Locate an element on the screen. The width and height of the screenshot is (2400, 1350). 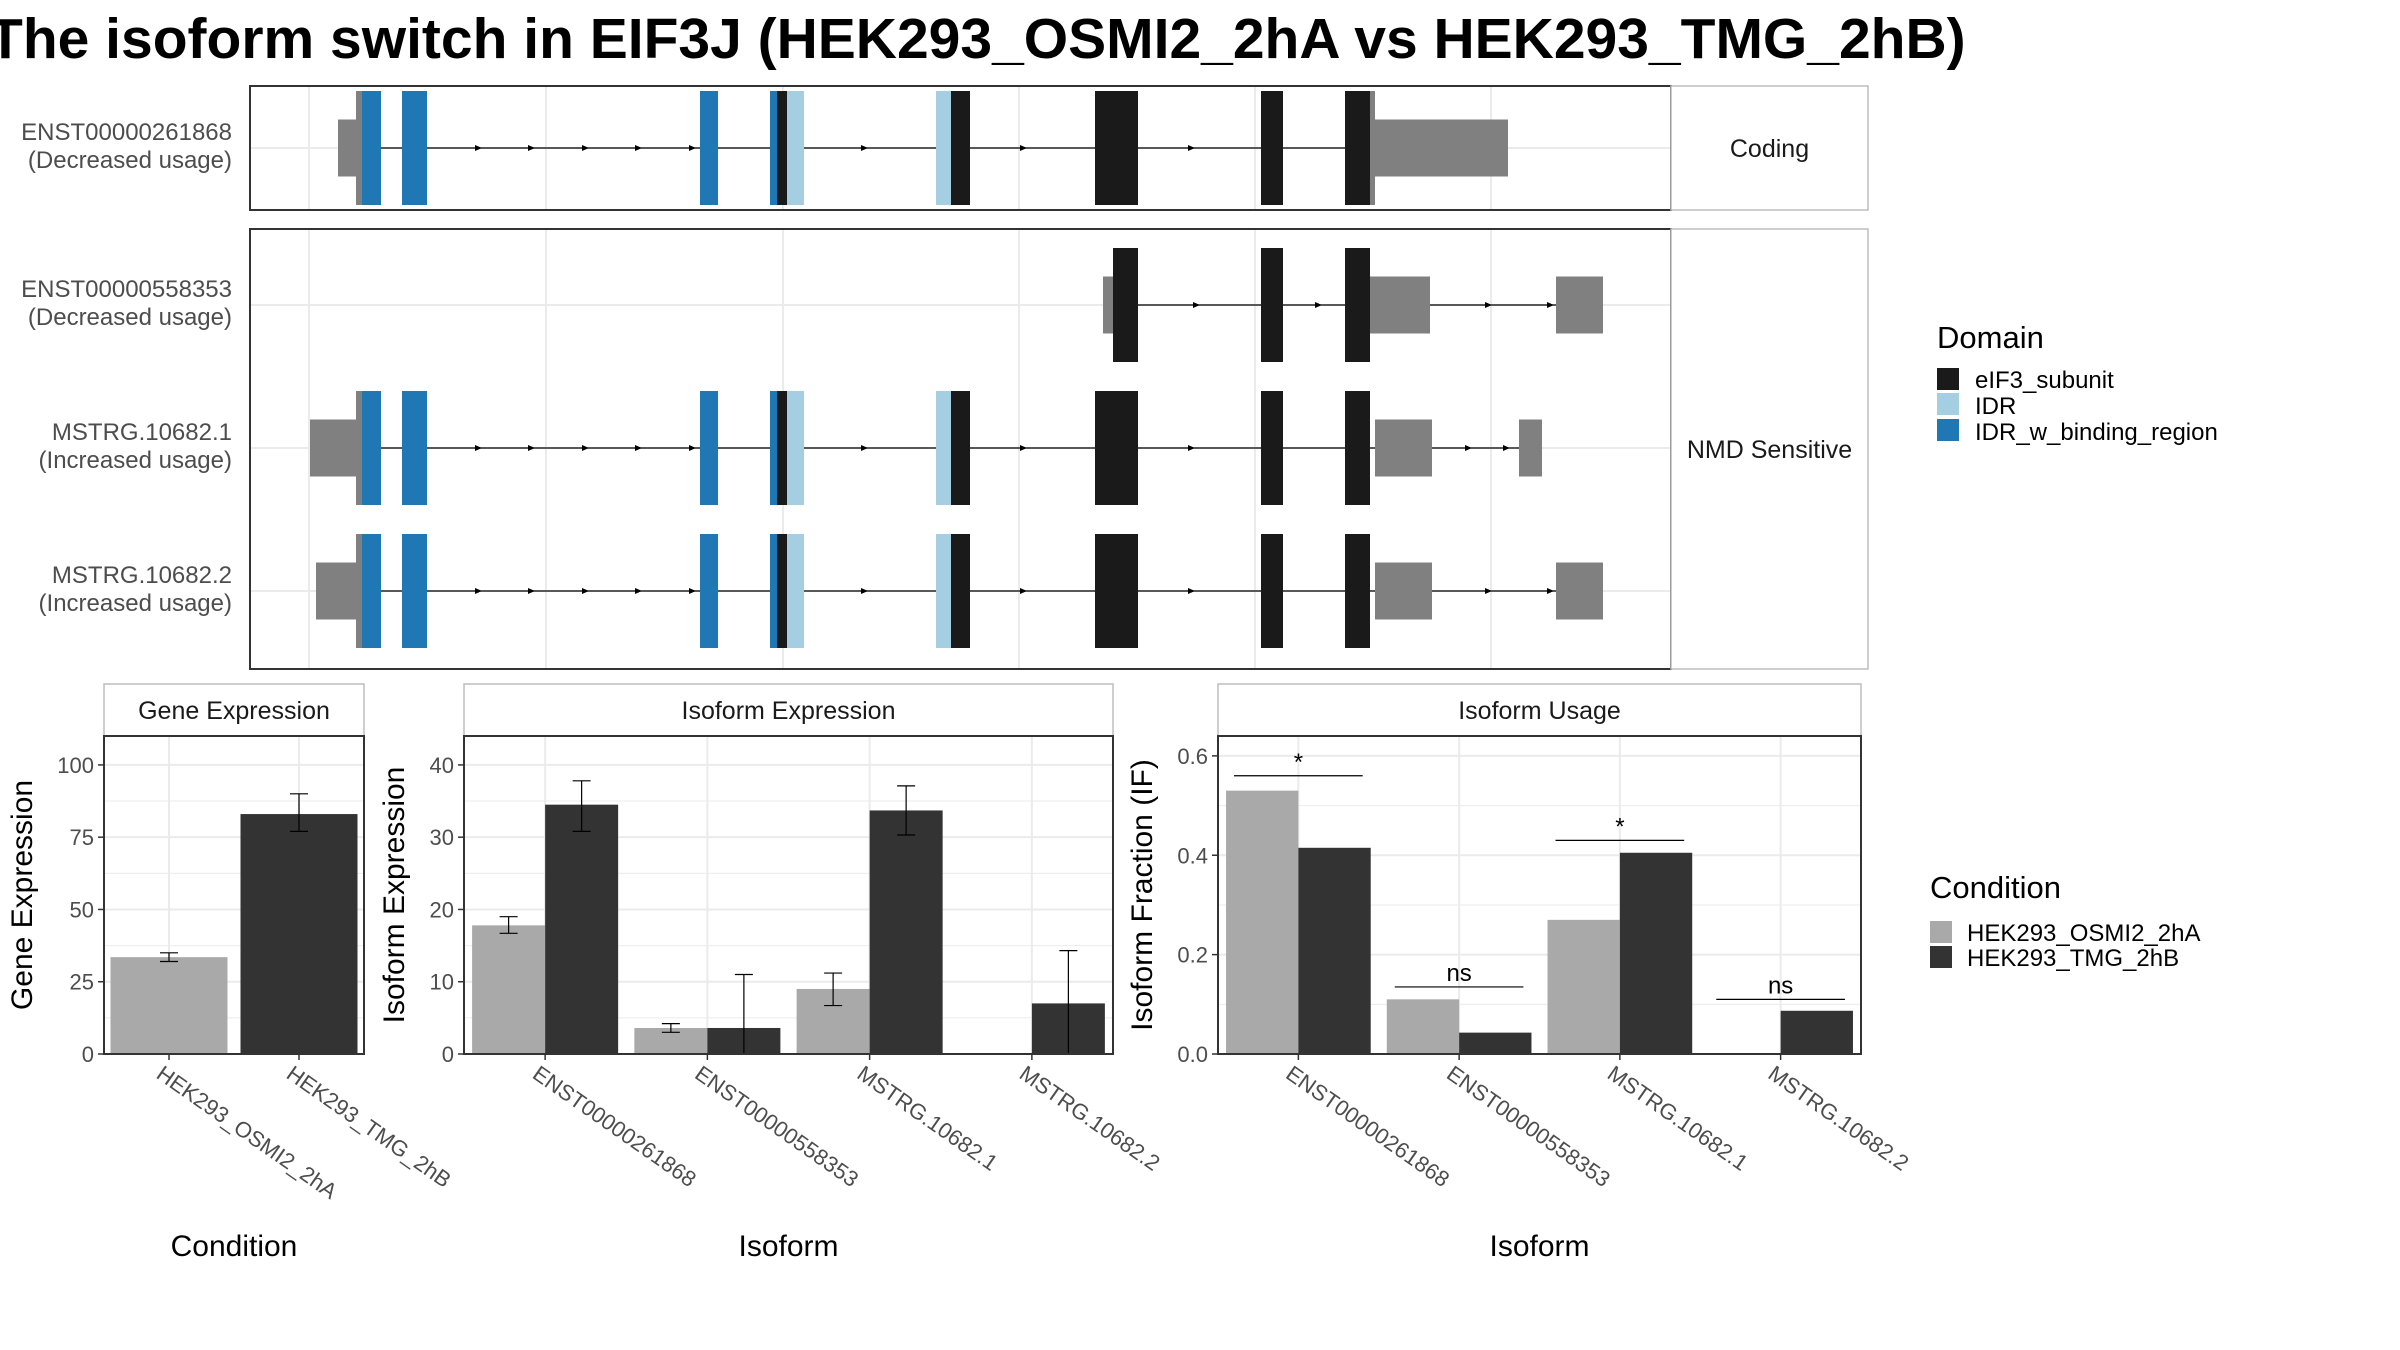
transcript-row: ENST00000261868(Decreased usage) is located at coordinates (764, 148).